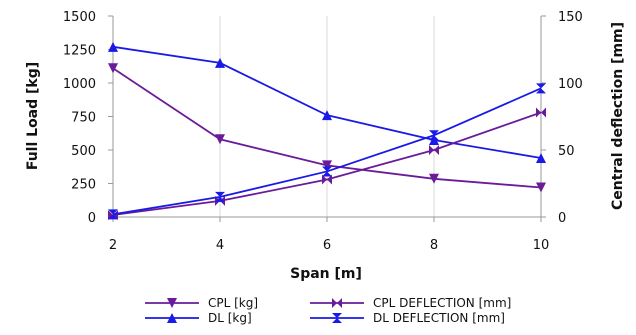 The image size is (636, 335). Describe the element at coordinates (220, 245) in the screenshot. I see `x-tick-label: 4` at that location.